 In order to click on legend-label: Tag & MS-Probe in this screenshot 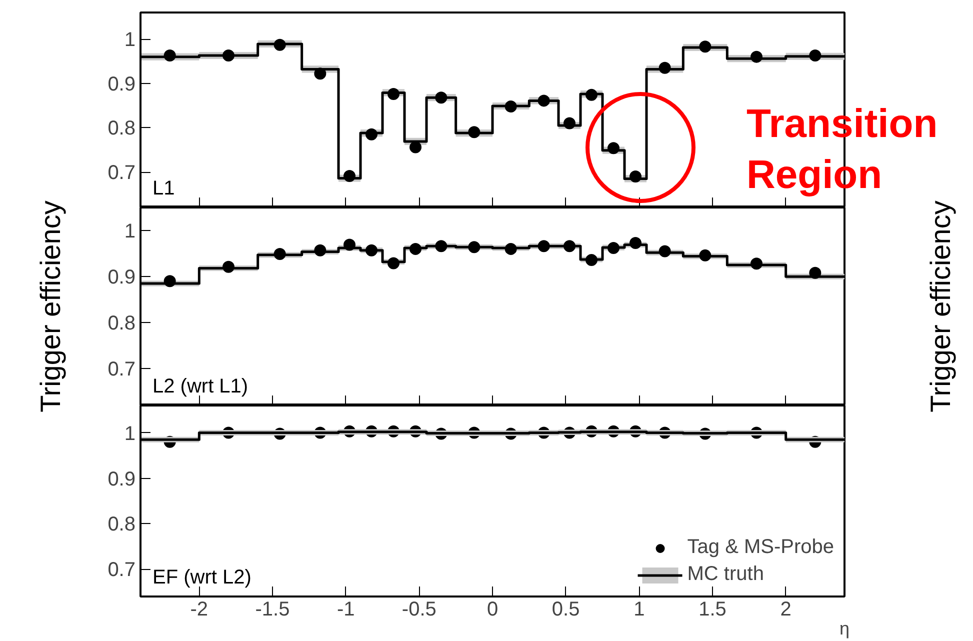, I will do `click(760, 547)`.